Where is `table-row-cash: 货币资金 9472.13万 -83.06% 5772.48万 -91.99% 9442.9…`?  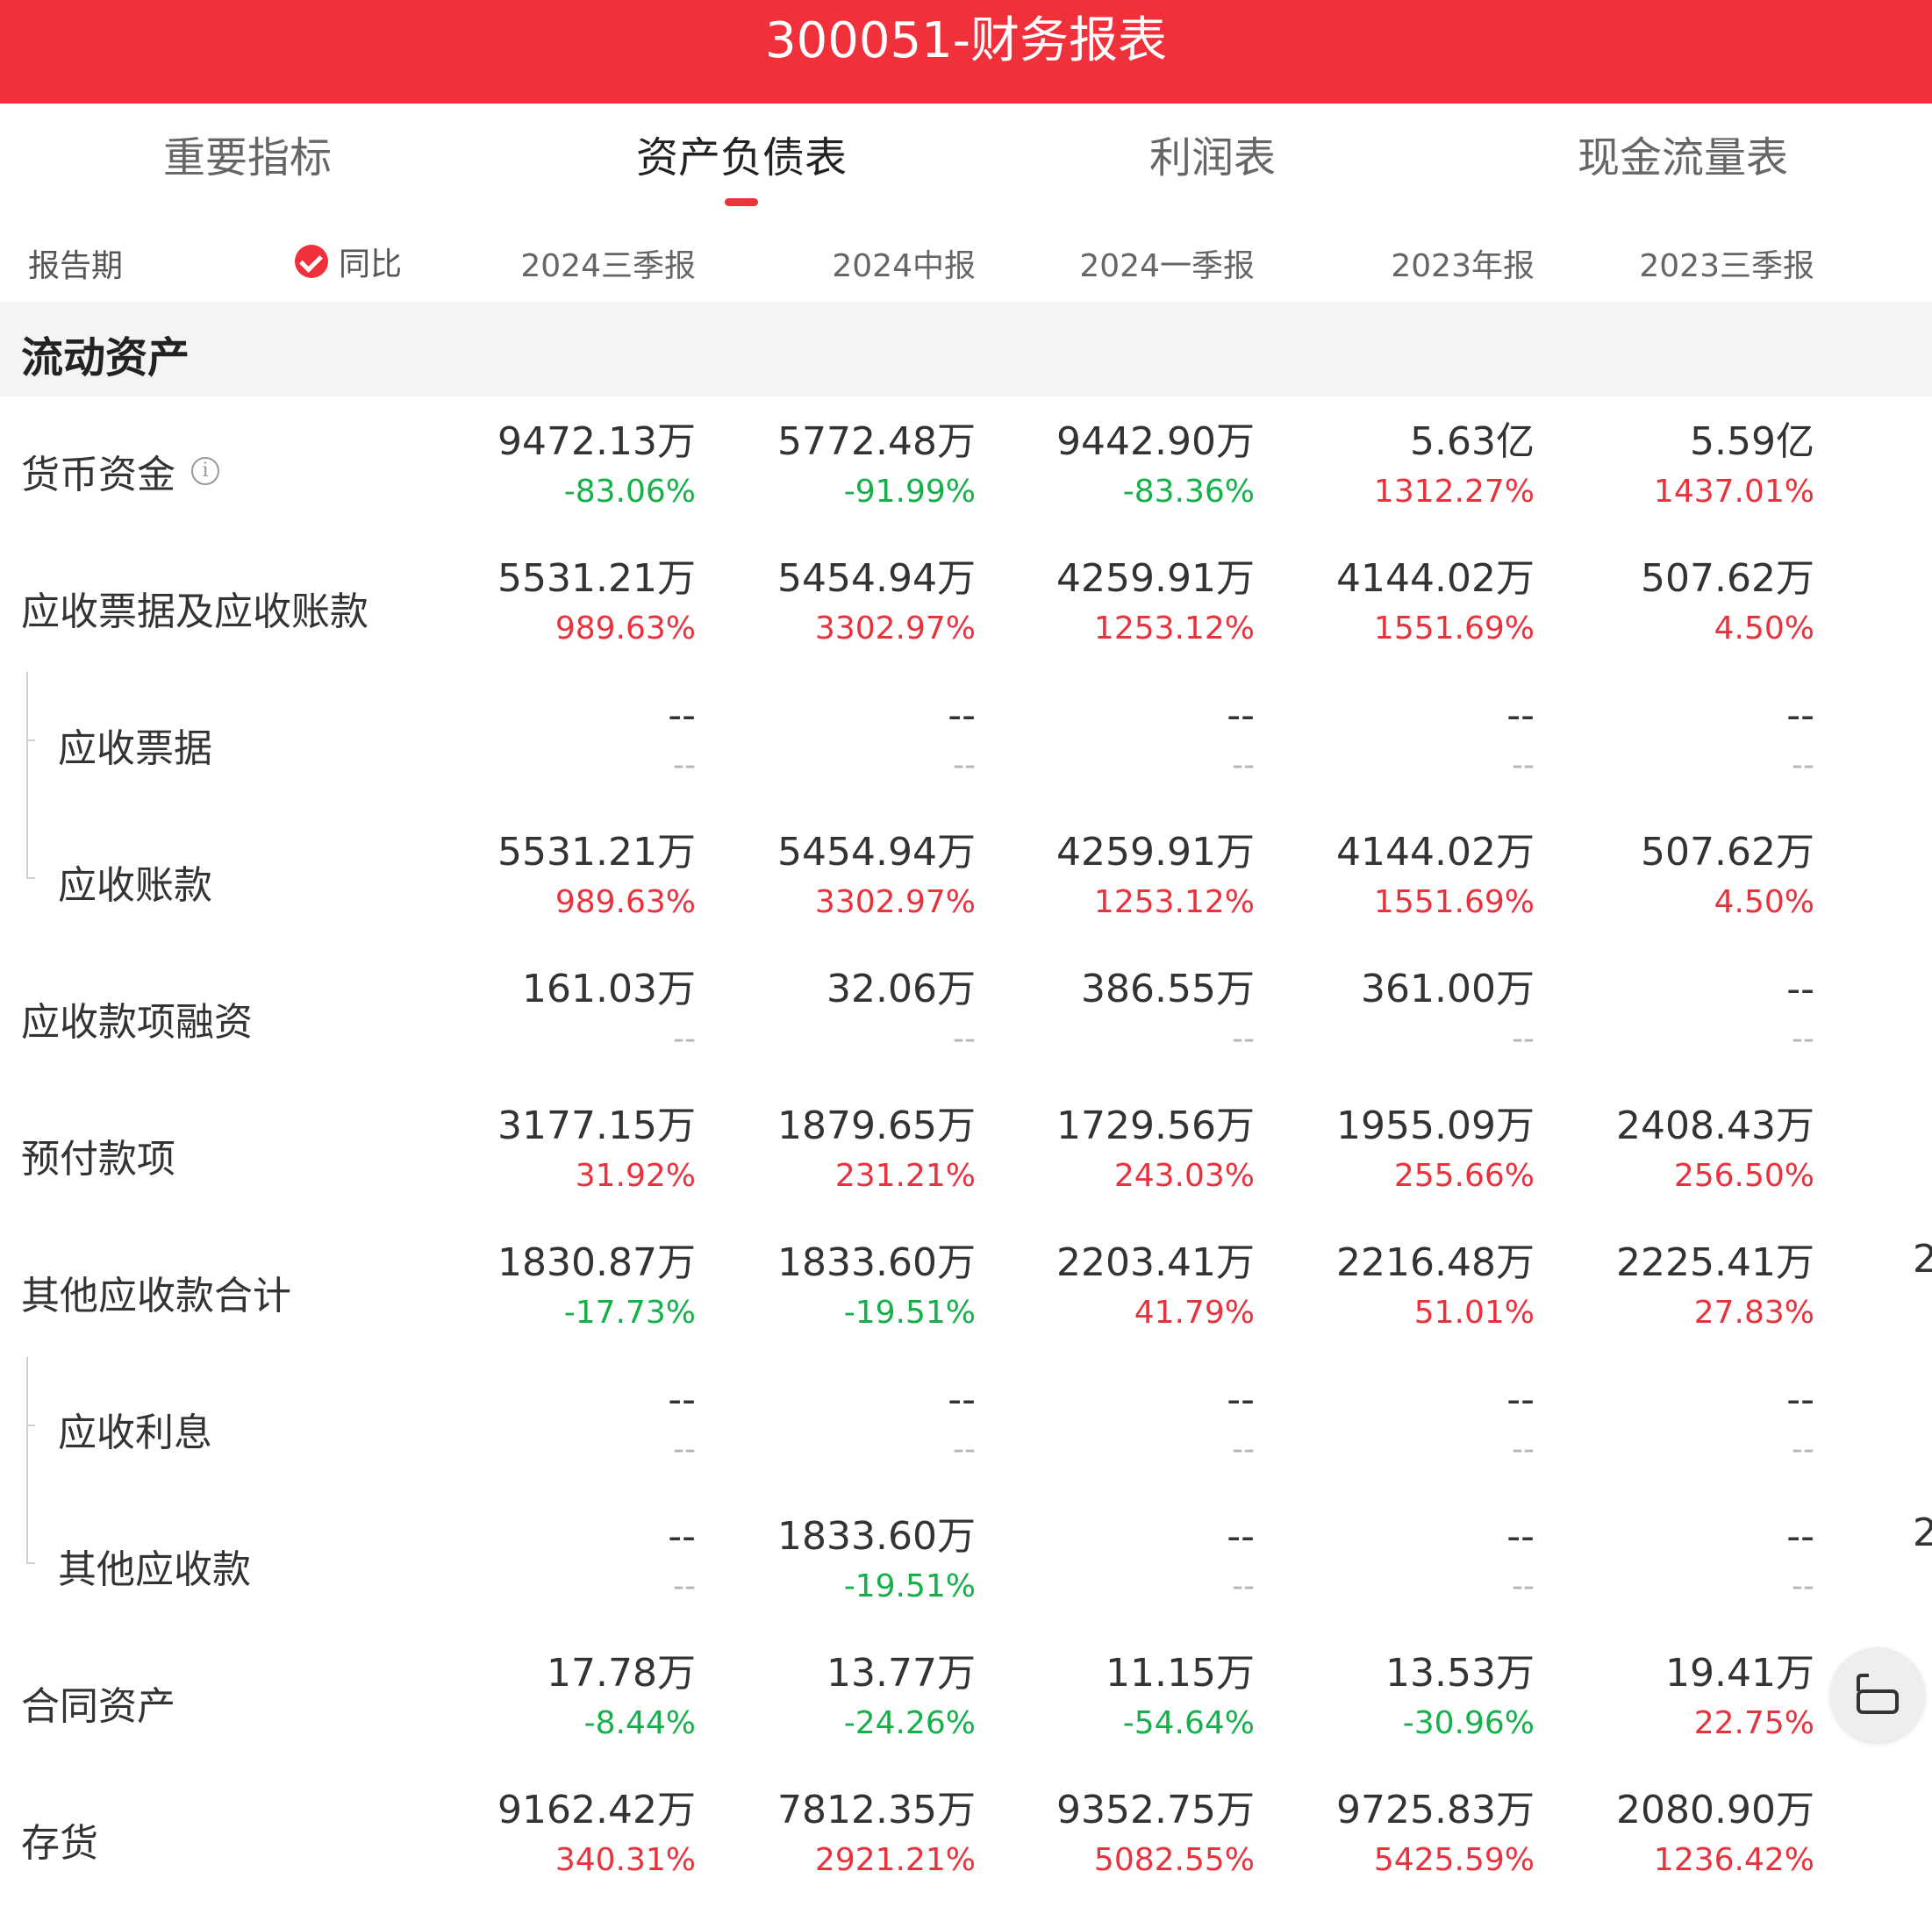 table-row-cash: 货币资金 9472.13万 -83.06% 5772.48万 -91.99% 9442.9… is located at coordinates (966, 468).